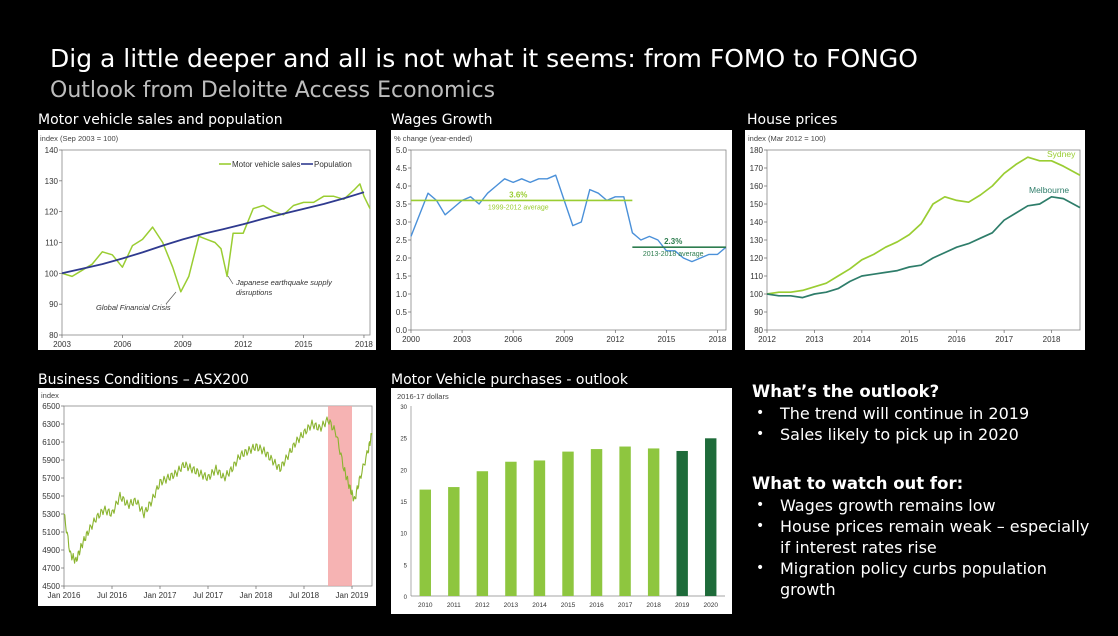 This screenshot has width=1118, height=636. Describe the element at coordinates (52, 212) in the screenshot. I see `y-tick-label: 120` at that location.